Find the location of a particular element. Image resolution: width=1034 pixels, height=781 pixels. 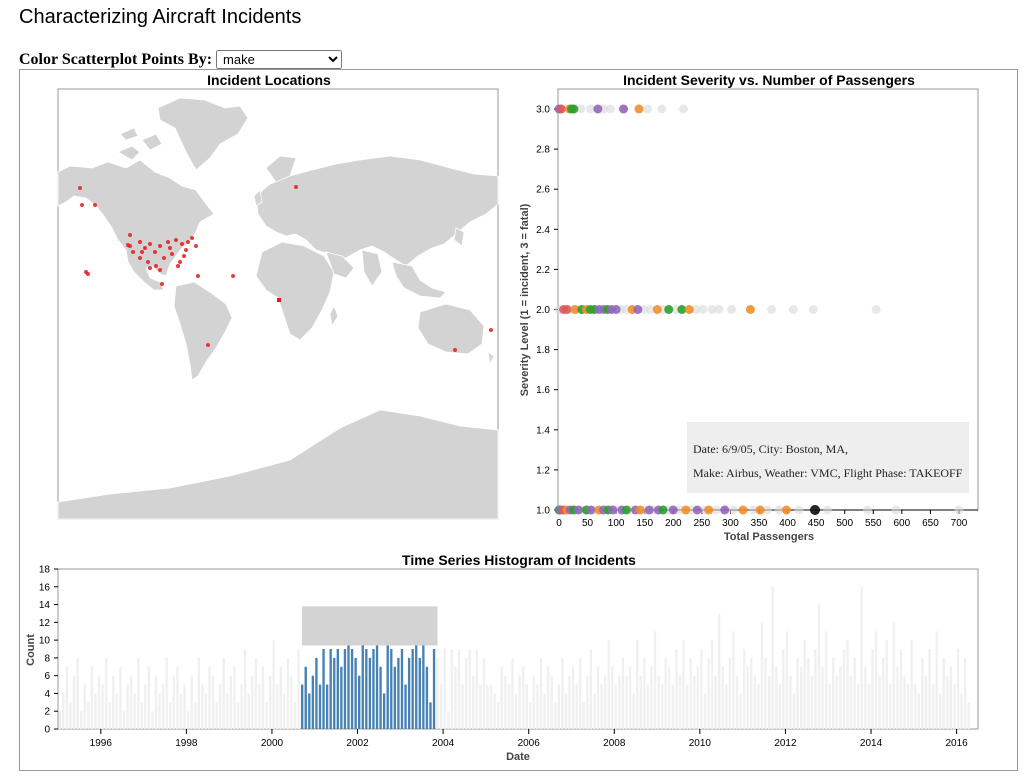

scatter-x-tick-label: 50 is located at coordinates (588, 523).